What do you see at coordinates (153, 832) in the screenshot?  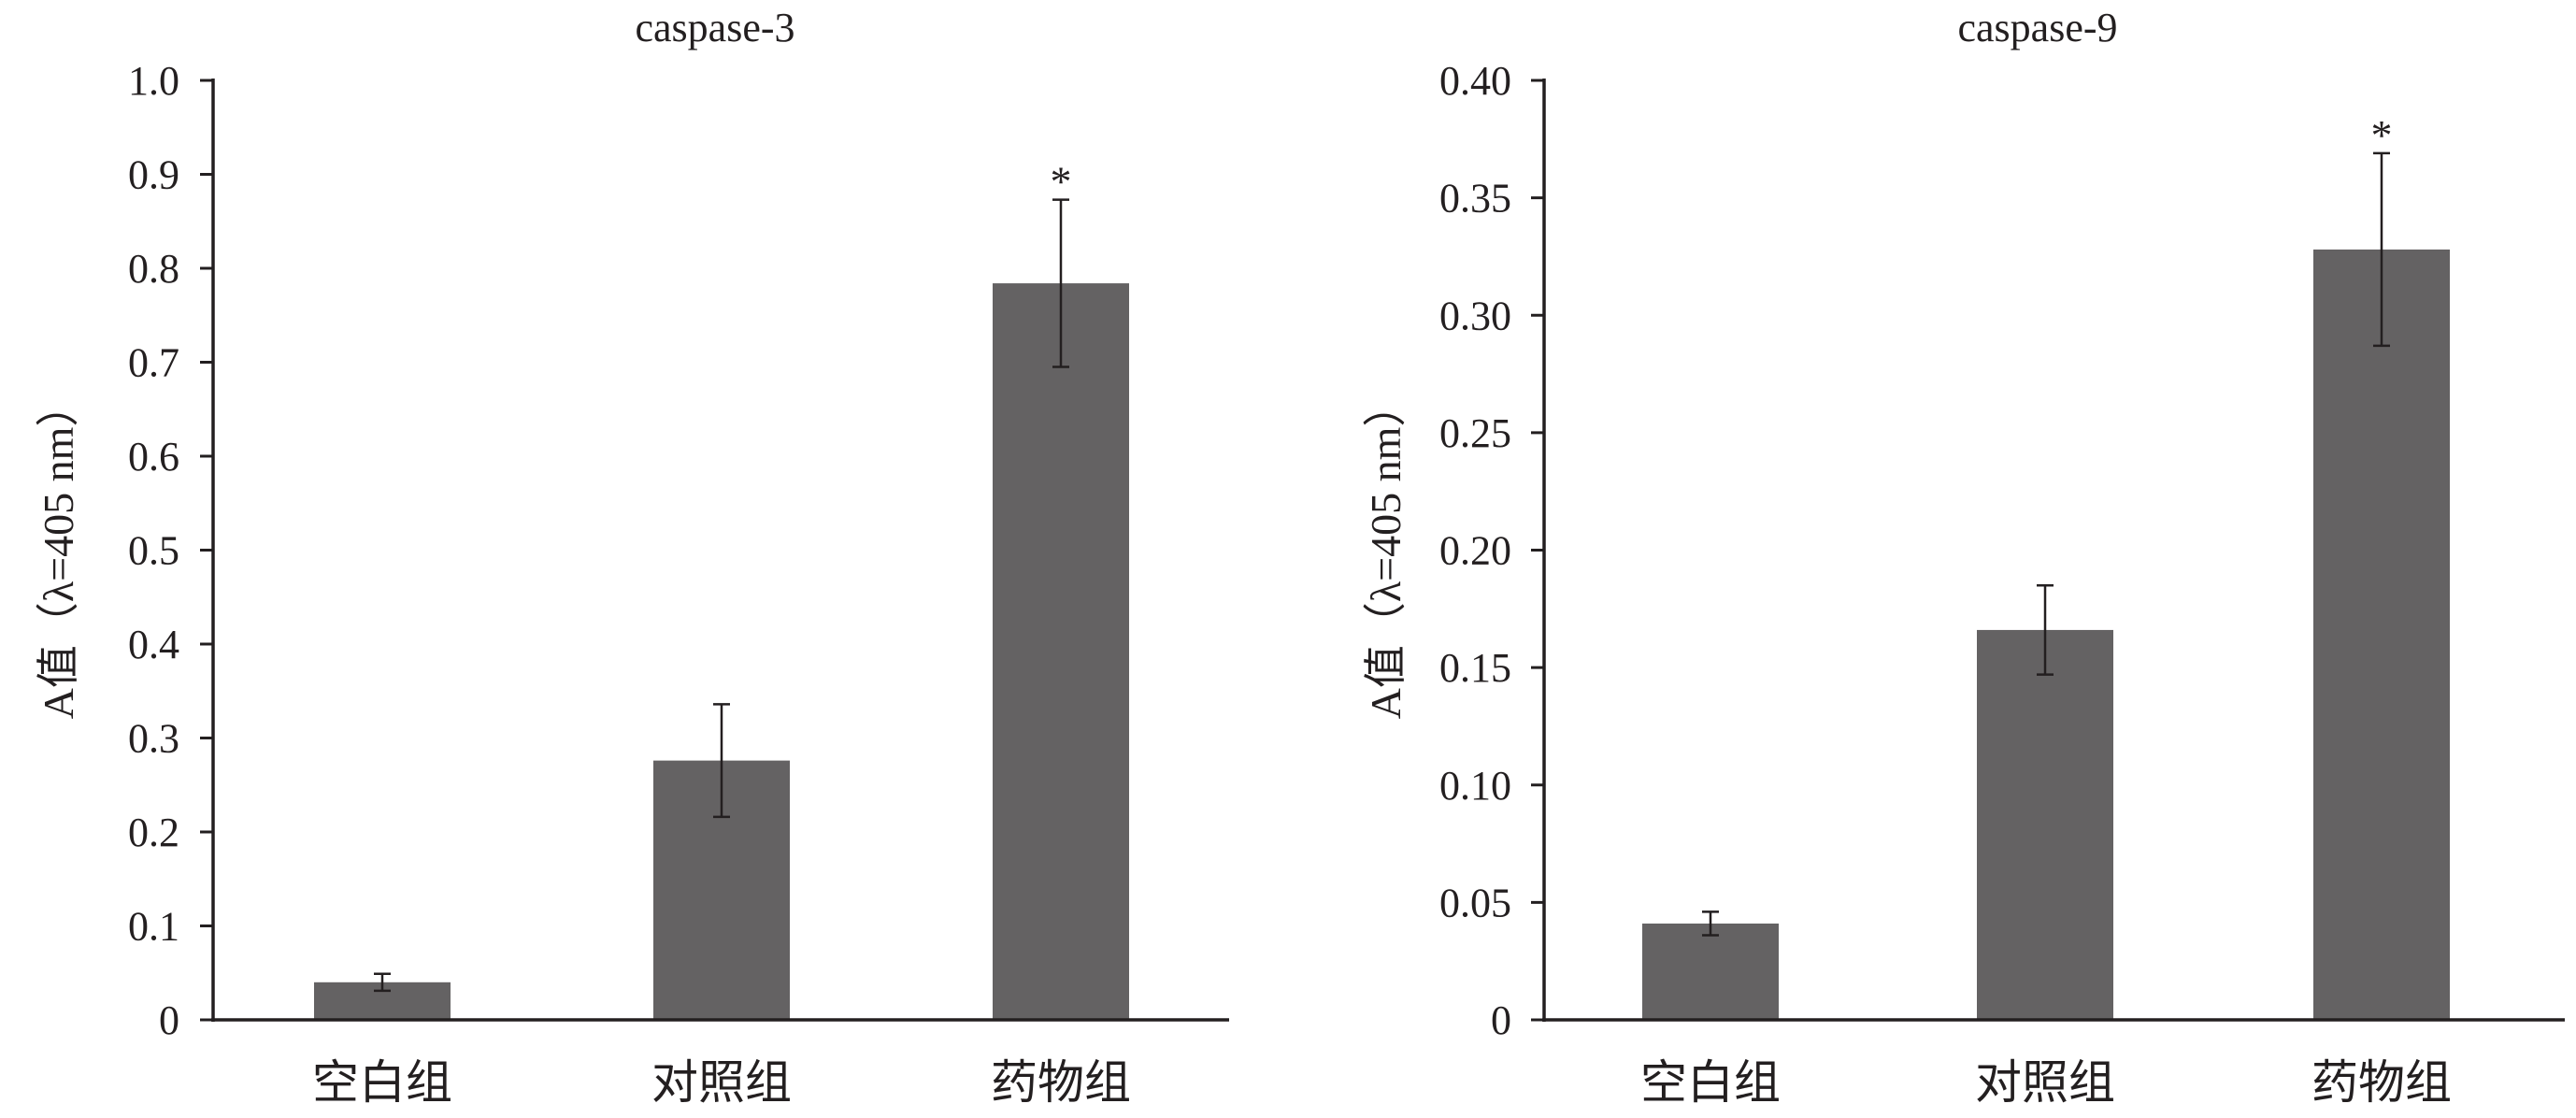 I see `y-tick-label: 0.2` at bounding box center [153, 832].